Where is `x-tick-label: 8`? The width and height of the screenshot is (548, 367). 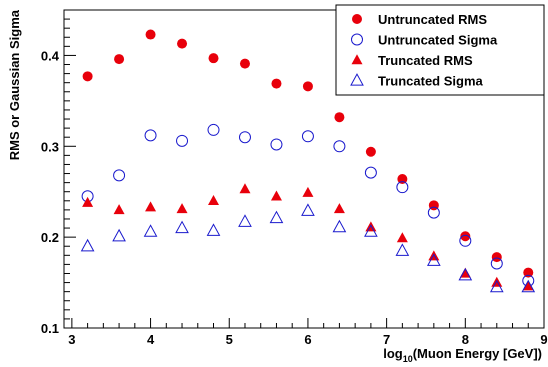 x-tick-label: 8 is located at coordinates (465, 339).